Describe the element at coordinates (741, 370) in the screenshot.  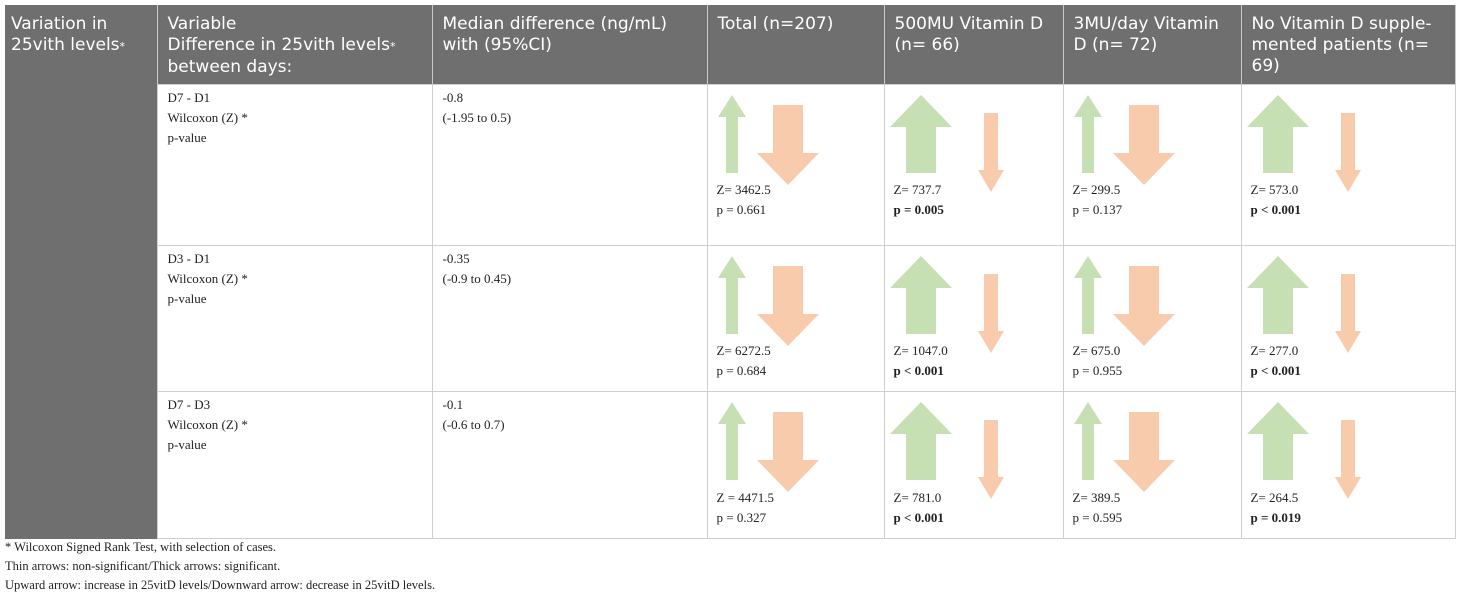
I see `p-value: p = 0.684` at that location.